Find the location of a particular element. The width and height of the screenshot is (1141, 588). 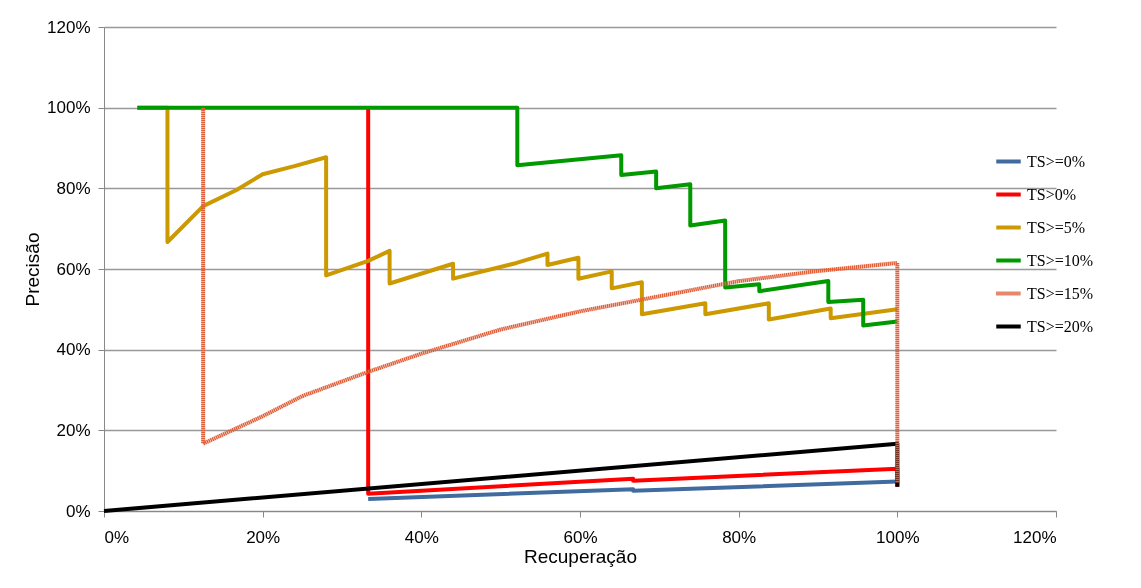

y-tick-label: 60% is located at coordinates (73, 269).